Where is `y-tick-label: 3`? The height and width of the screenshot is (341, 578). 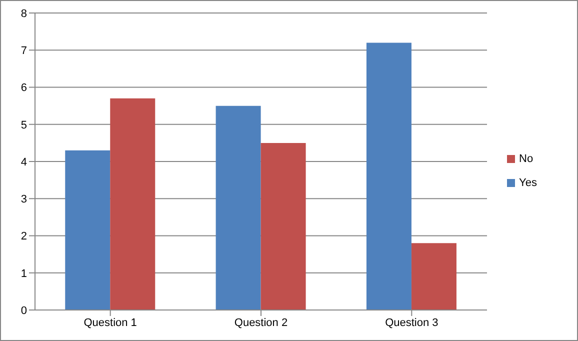 y-tick-label: 3 is located at coordinates (23, 200).